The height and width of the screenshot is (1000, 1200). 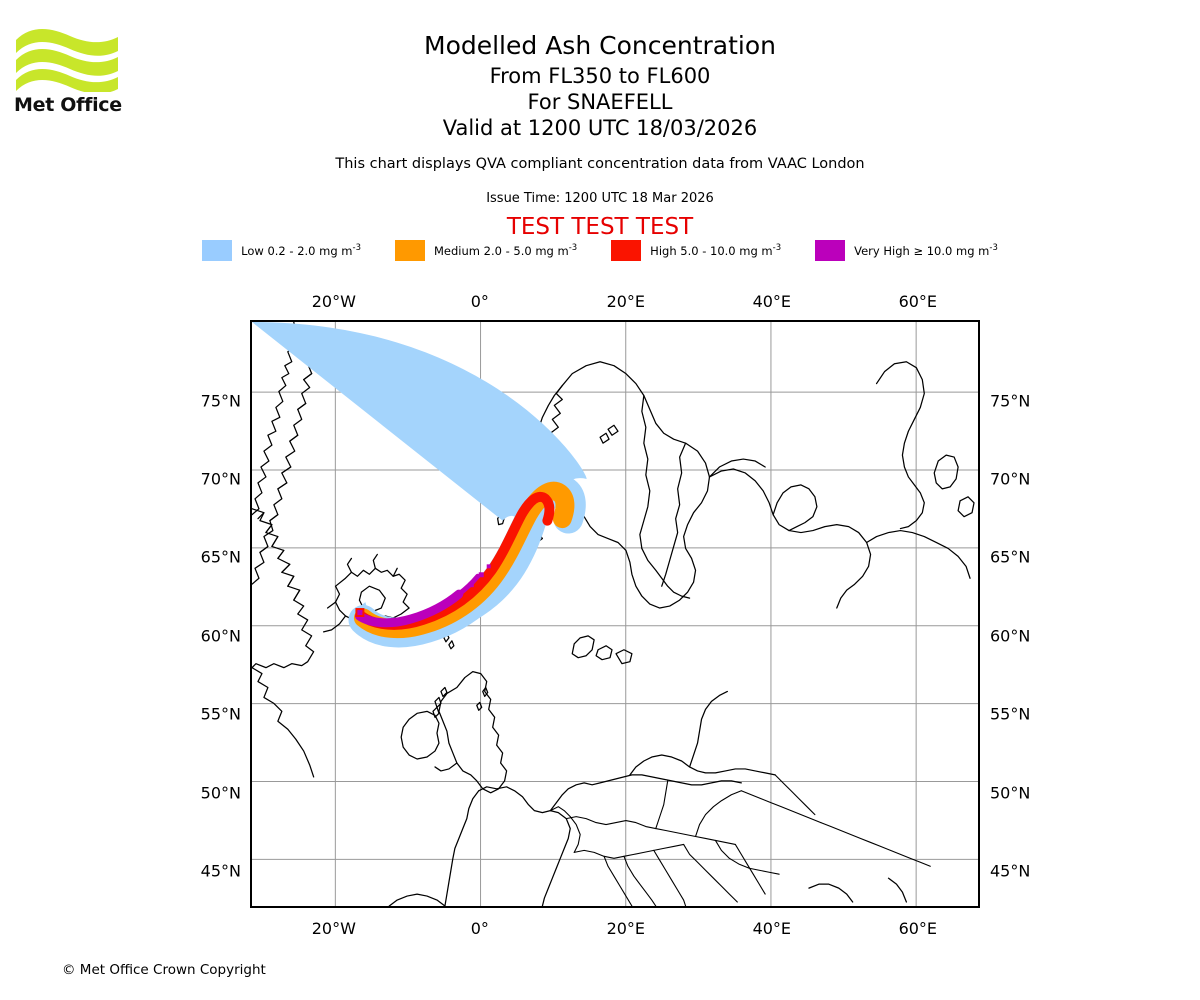 I want to click on legend-swatch-high, so click(x=626, y=250).